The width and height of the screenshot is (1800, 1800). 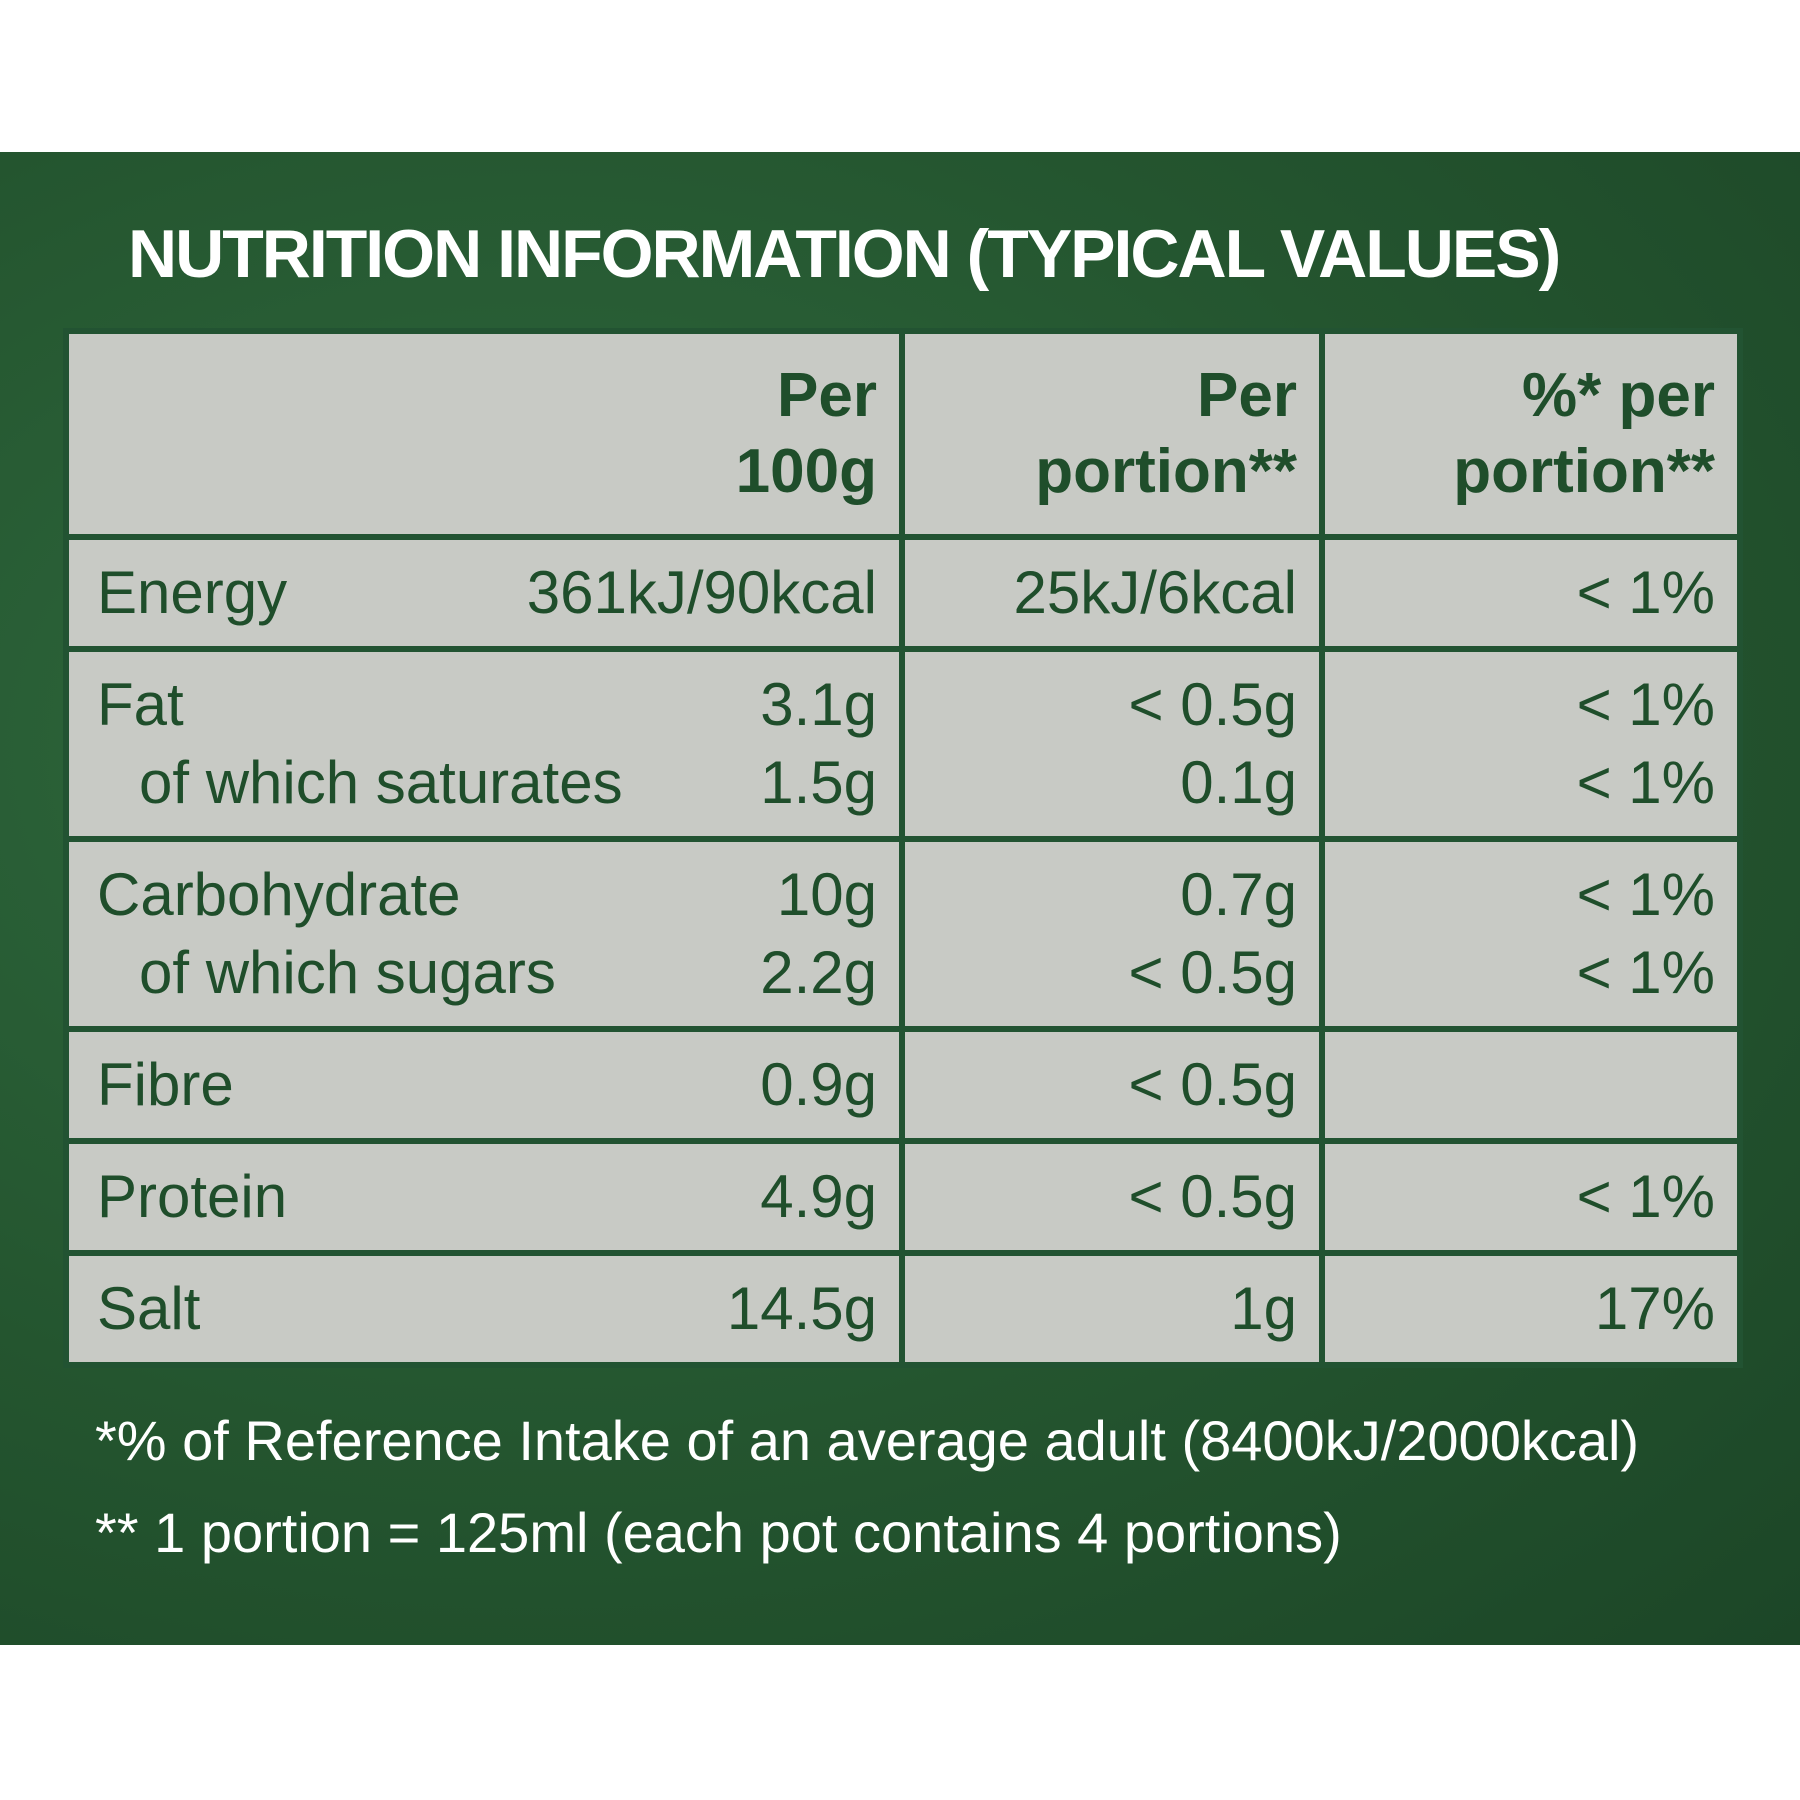 What do you see at coordinates (844, 254) in the screenshot?
I see `title: NUTRITION INFORMATION (TYPICAL VALUES)` at bounding box center [844, 254].